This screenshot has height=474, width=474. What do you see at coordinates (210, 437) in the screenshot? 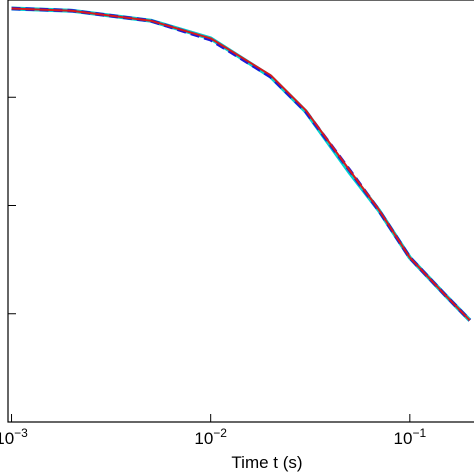
I see `x-tick-label: 10⁻²` at bounding box center [210, 437].